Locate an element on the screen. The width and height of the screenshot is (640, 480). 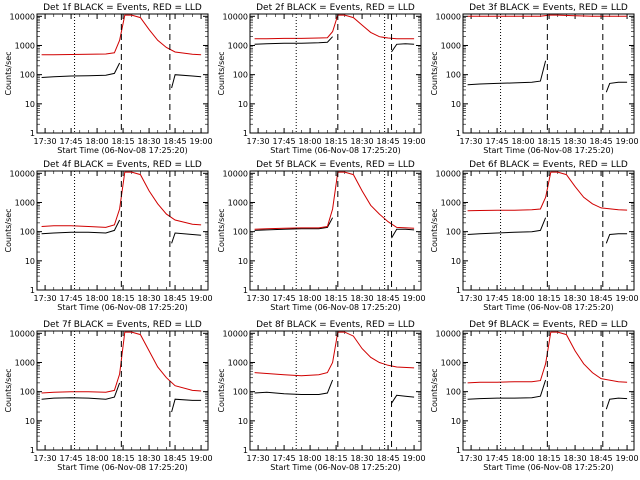
panel-title: Det 3f BLACK = Events, RED = LLD is located at coordinates (548, 8).